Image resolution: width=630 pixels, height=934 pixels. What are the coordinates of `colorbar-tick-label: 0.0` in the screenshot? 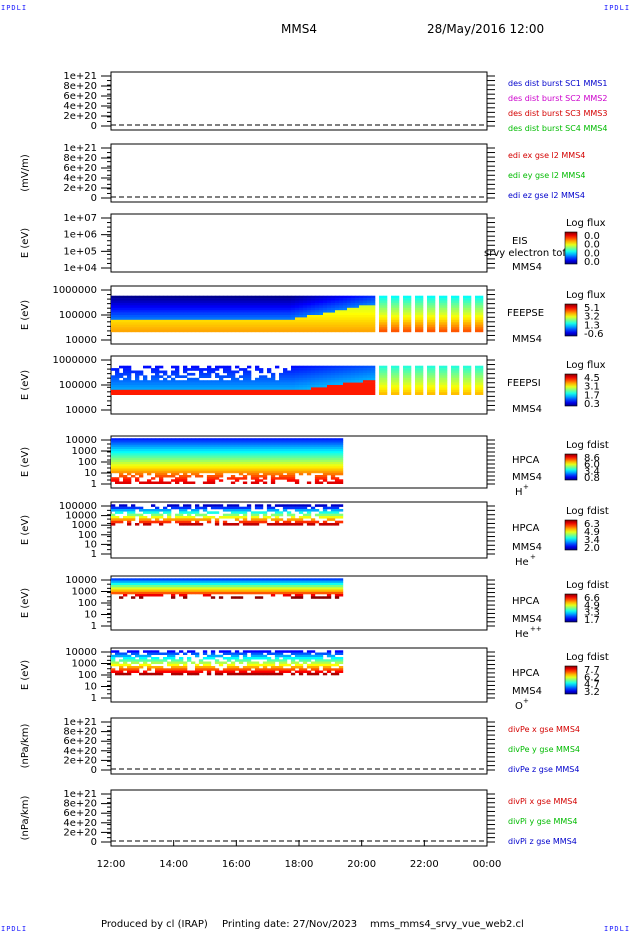 It's located at (592, 262).